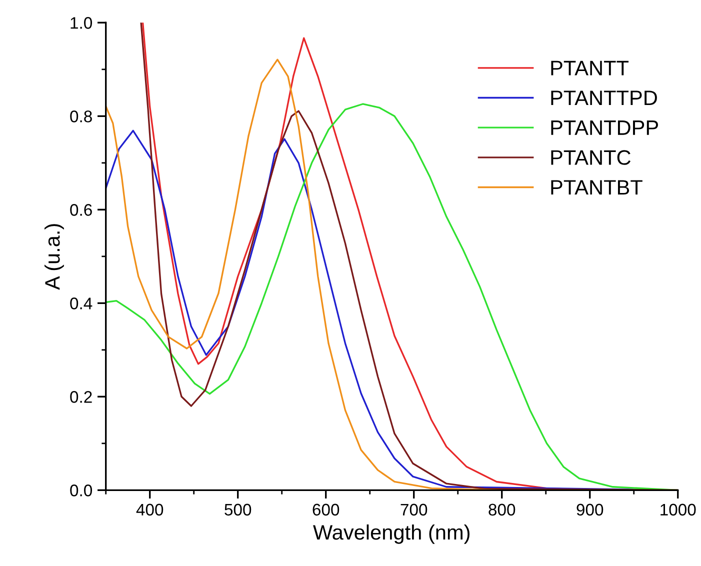 This screenshot has height=566, width=701. Describe the element at coordinates (326, 510) in the screenshot. I see `x-tick-label: 600` at that location.